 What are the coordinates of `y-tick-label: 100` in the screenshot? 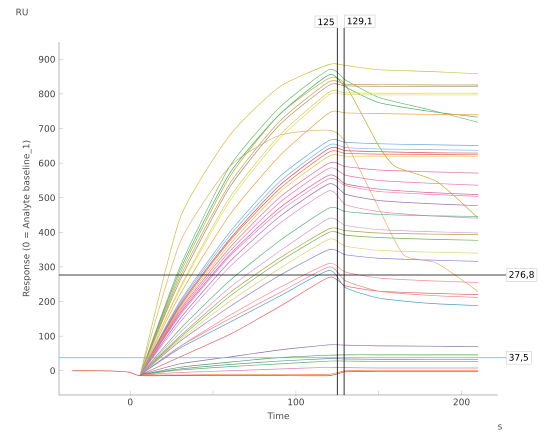 It's located at (47, 336).